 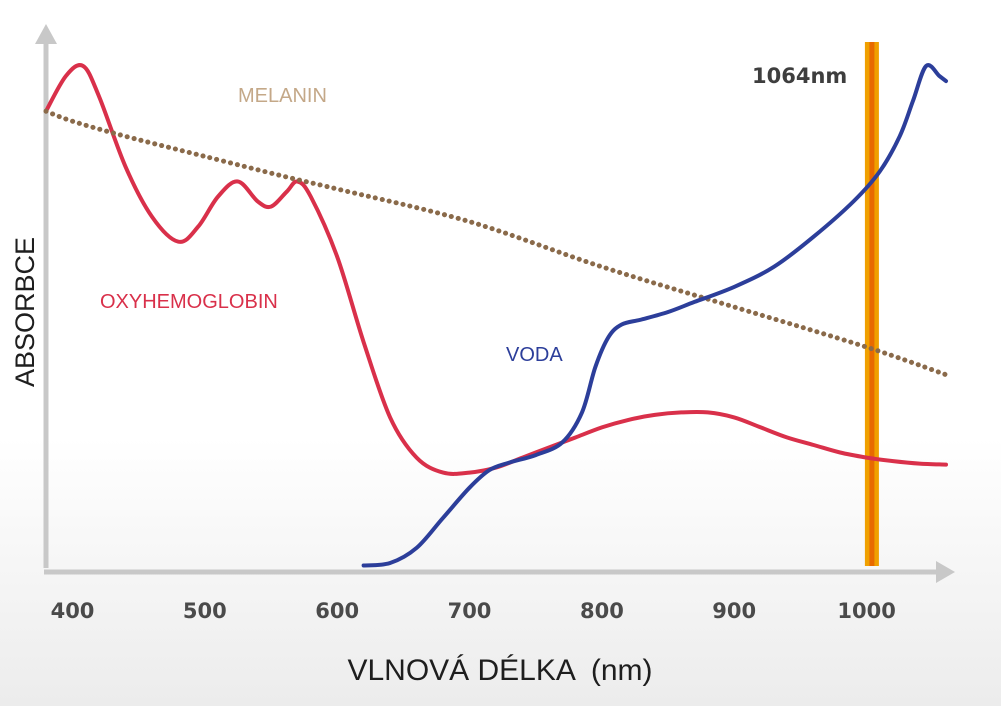 I want to click on x-axis-label: VLNOVÁ DÉLKA (nm), so click(x=499, y=670).